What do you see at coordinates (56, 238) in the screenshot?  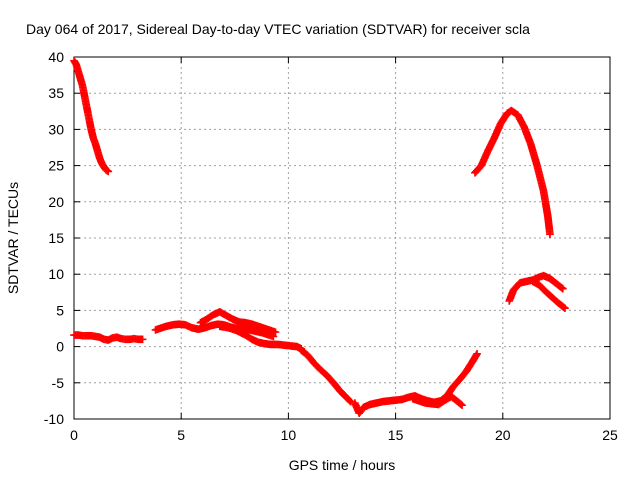 I see `y-tick-label: 15` at bounding box center [56, 238].